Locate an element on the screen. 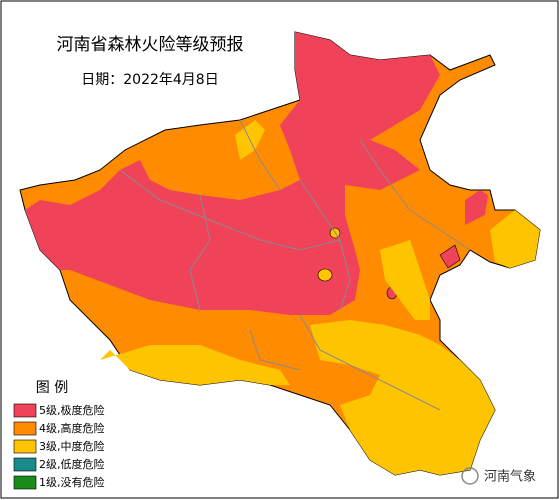 This screenshot has width=560, height=500. watermark: 河南气象 is located at coordinates (510, 477).